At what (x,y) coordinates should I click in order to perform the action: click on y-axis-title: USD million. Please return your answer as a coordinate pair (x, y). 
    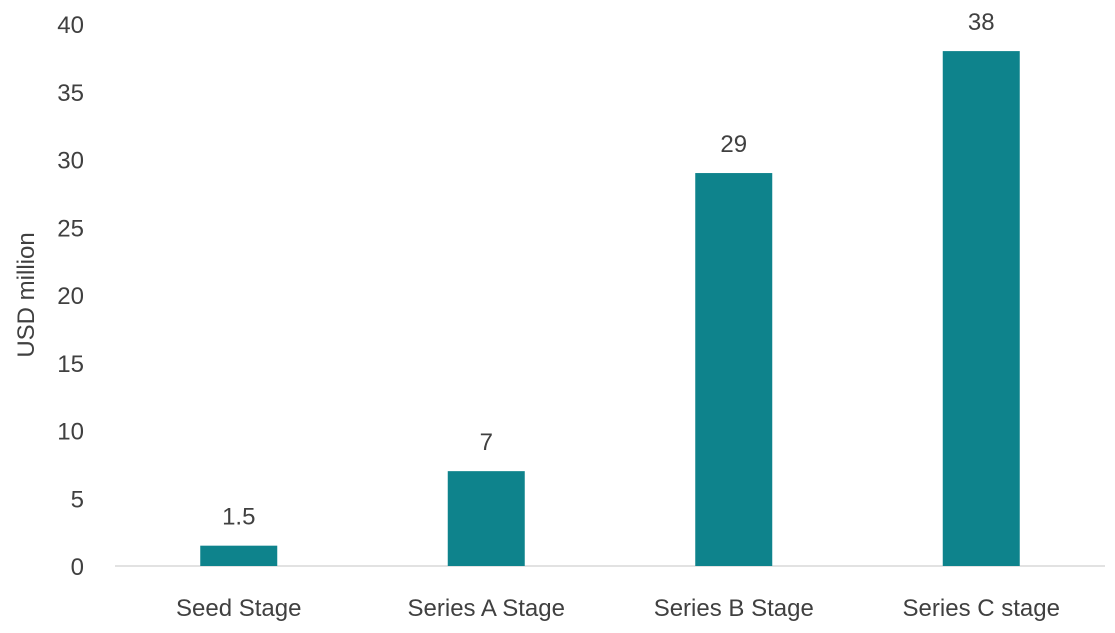
    Looking at the image, I should click on (26, 294).